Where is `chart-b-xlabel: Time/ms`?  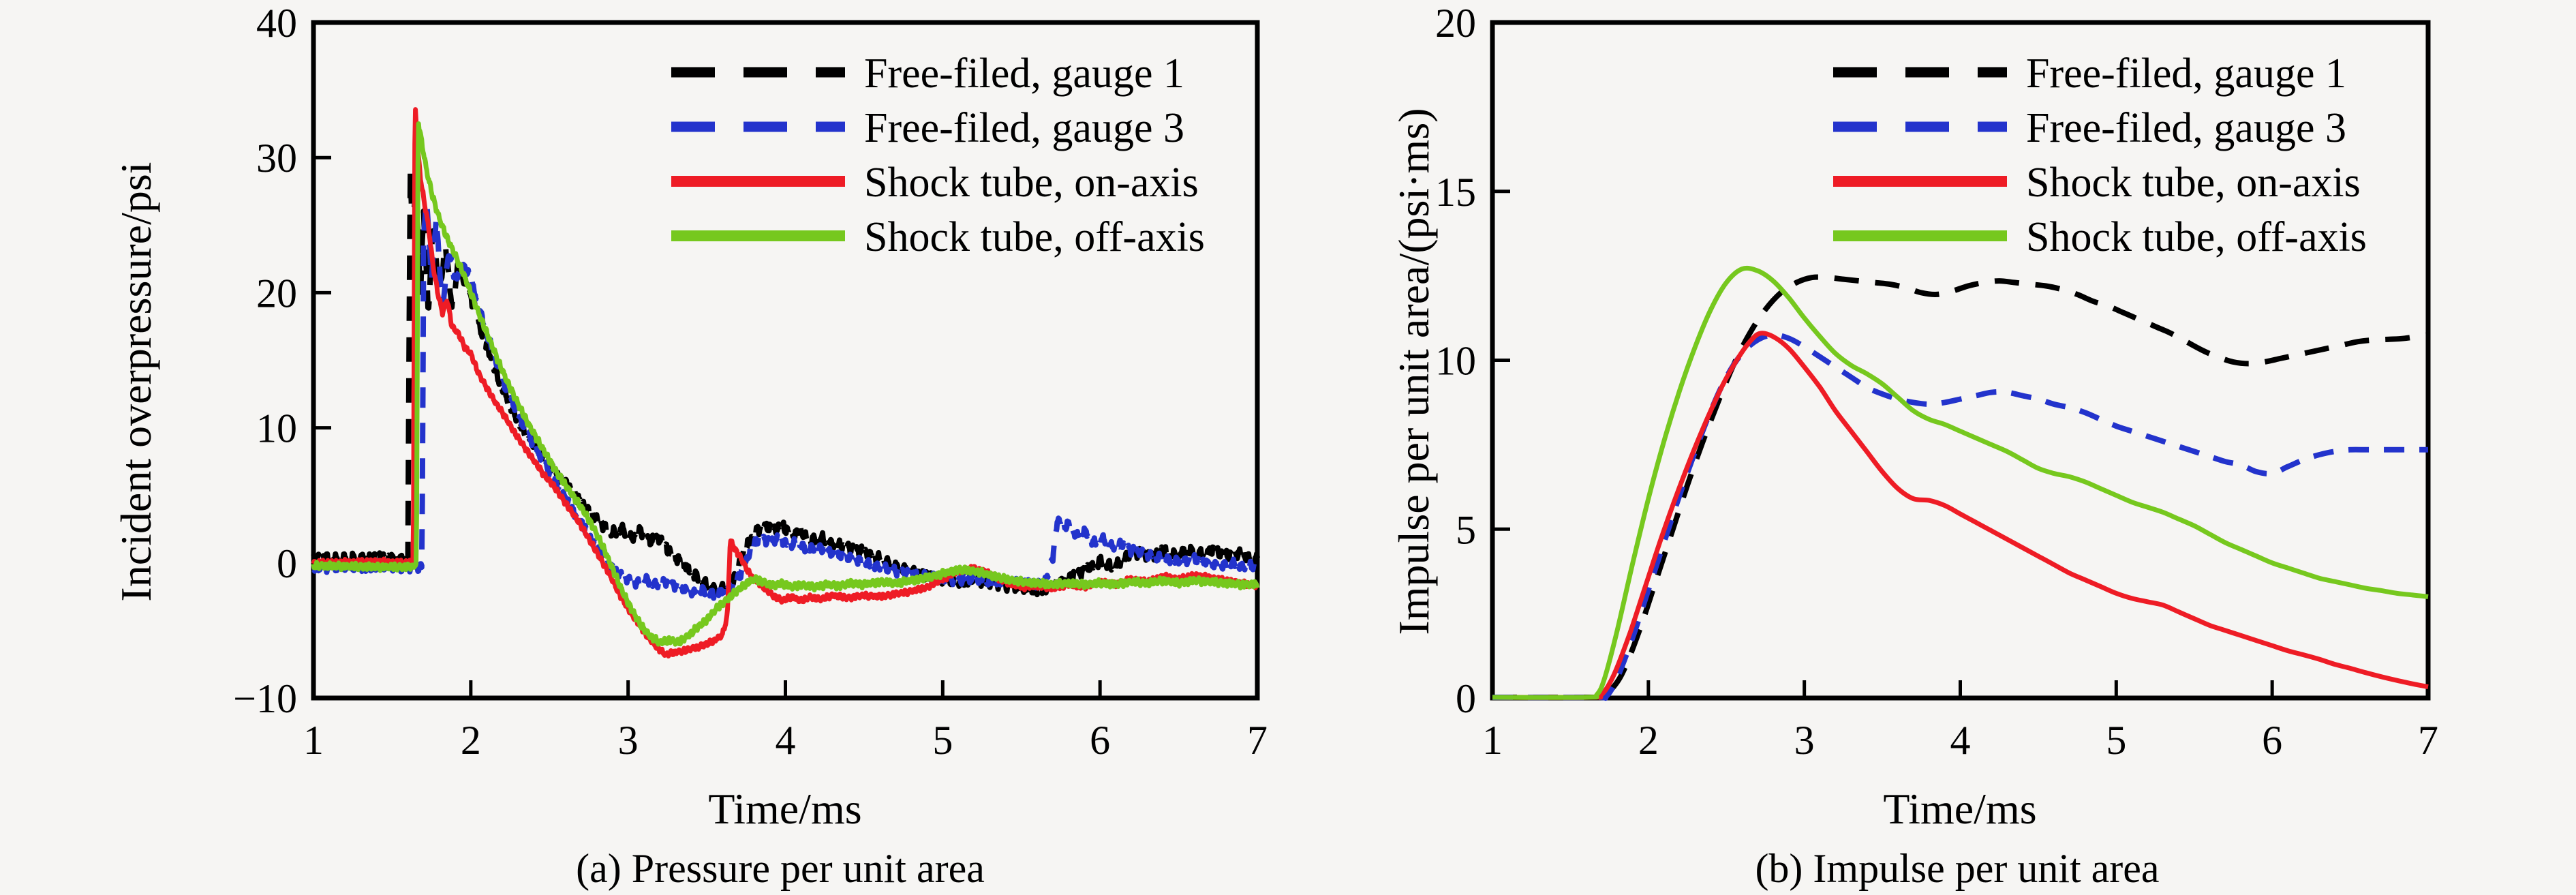 chart-b-xlabel: Time/ms is located at coordinates (1960, 809).